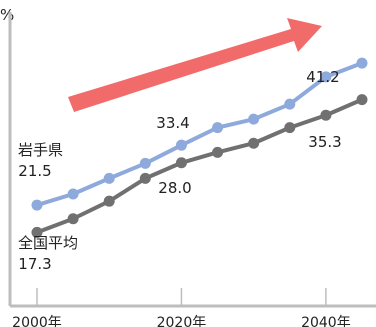 This screenshot has height=327, width=376. What do you see at coordinates (326, 321) in the screenshot?
I see `x-tick-label: 2040年` at bounding box center [326, 321].